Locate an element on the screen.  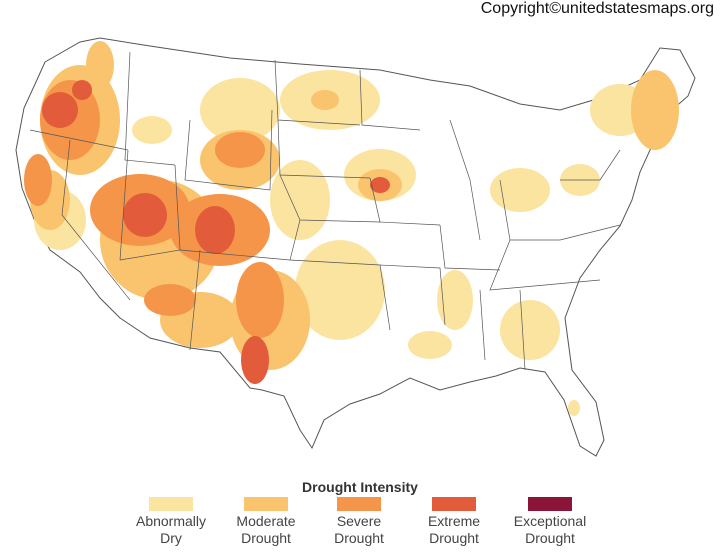
legend-item-moderate-drought: Moderate Drought is located at coordinates (266, 522).